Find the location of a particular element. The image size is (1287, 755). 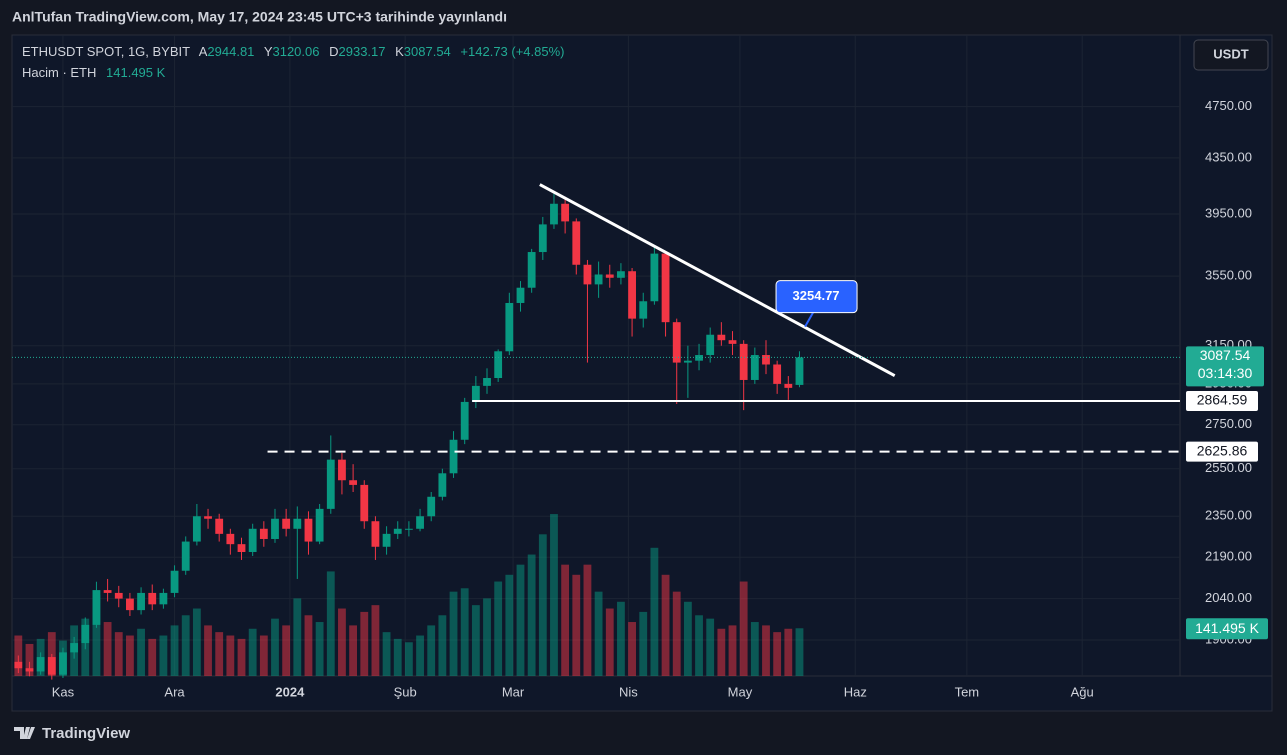

callout-box is located at coordinates (816, 297).